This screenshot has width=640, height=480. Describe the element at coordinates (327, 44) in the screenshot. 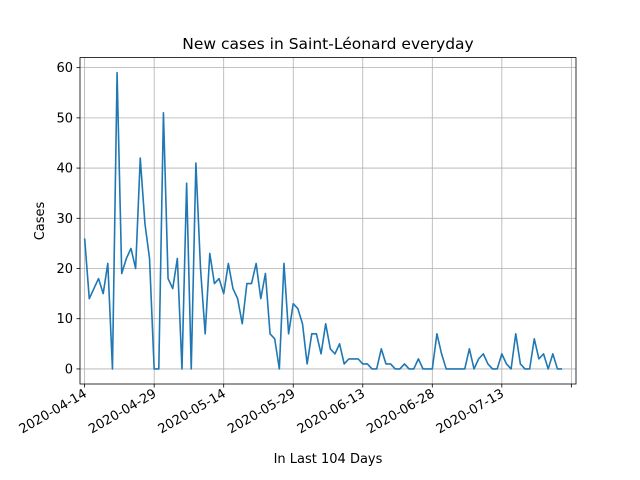

I see `chart-title: New cases in Saint-Léonard everyday` at that location.